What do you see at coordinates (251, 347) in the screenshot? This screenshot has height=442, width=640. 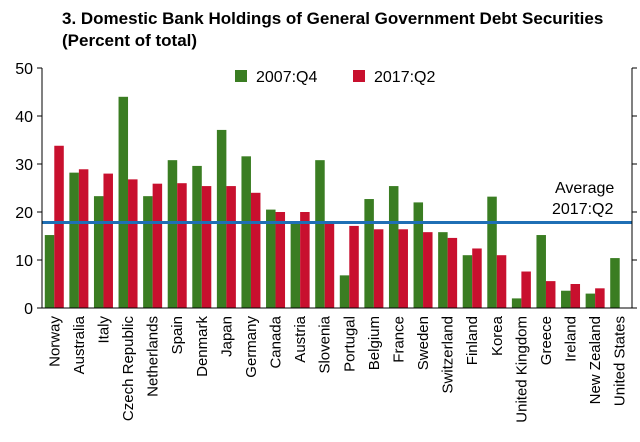 I see `x-category-label: Germany` at bounding box center [251, 347].